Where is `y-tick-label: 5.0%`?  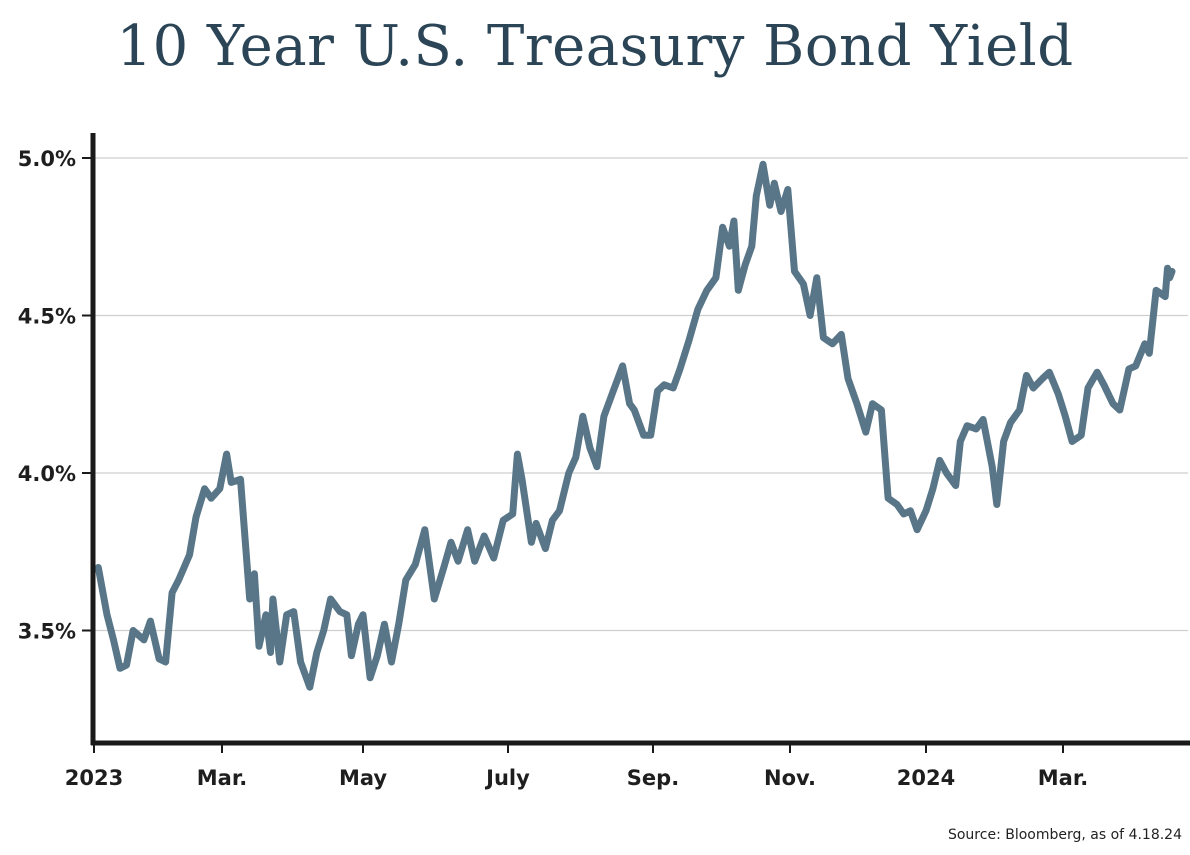
y-tick-label: 5.0% is located at coordinates (47, 159).